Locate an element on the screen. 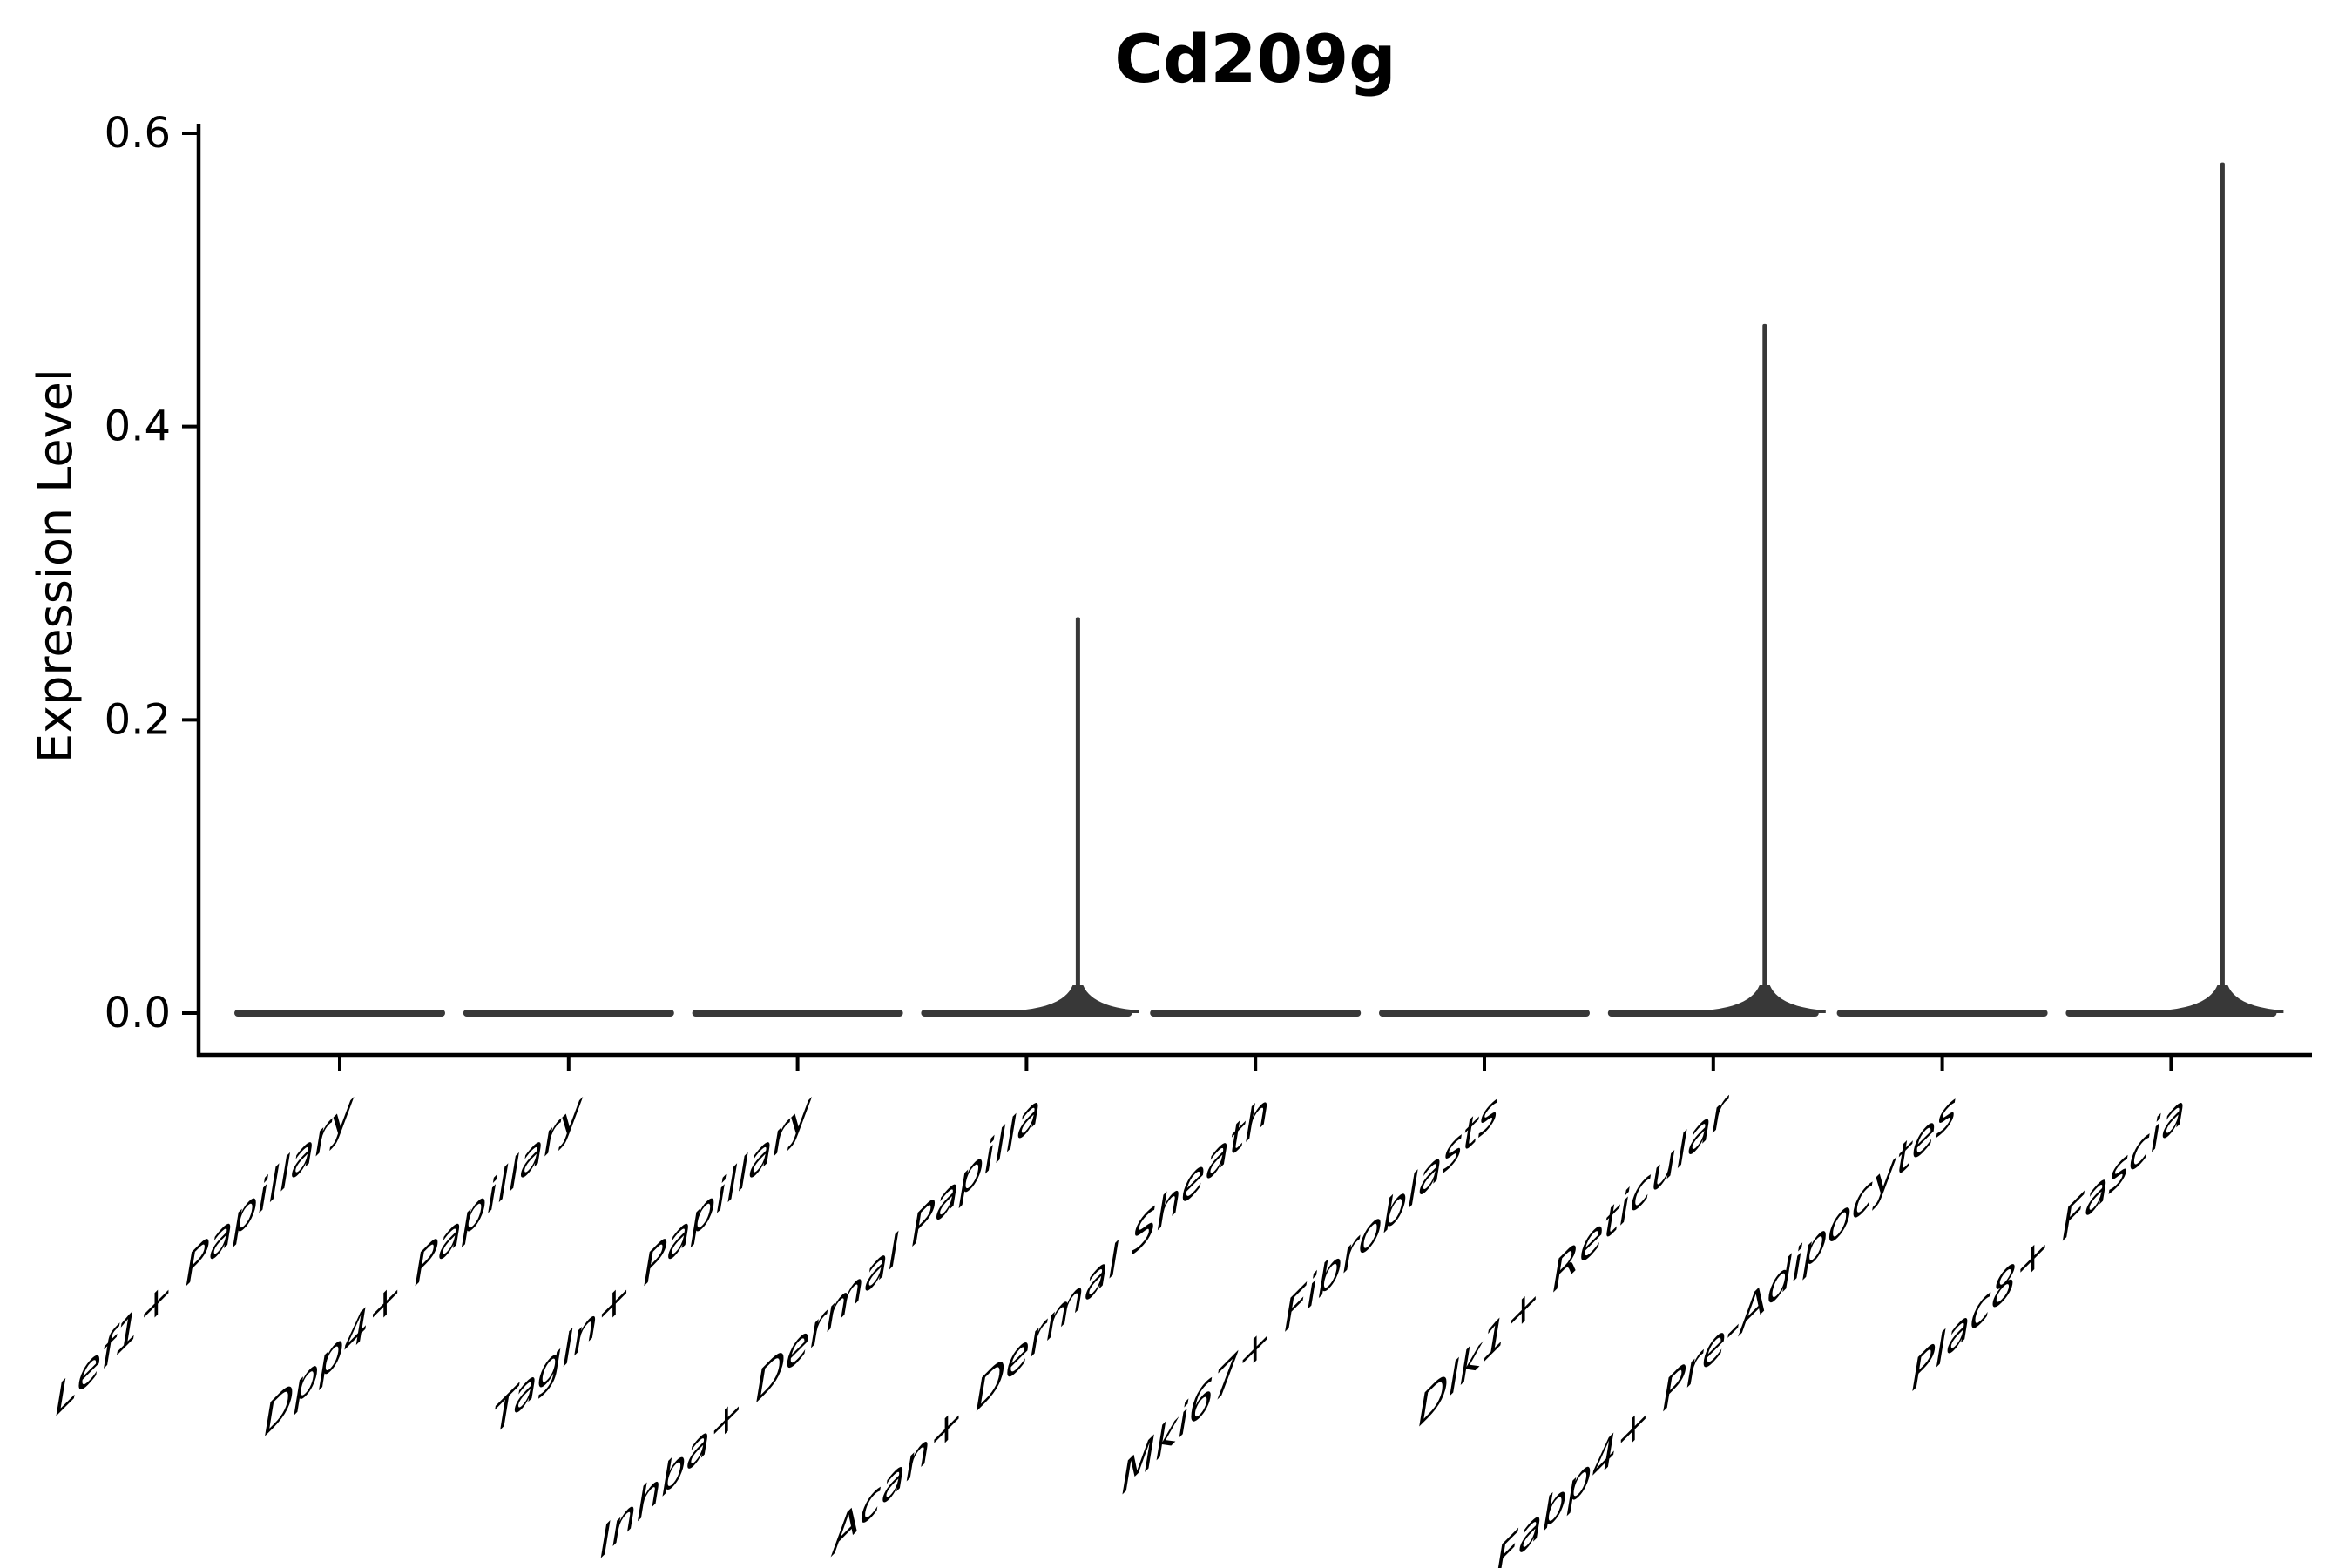  y-tick-label: 0.4 is located at coordinates (138, 426).